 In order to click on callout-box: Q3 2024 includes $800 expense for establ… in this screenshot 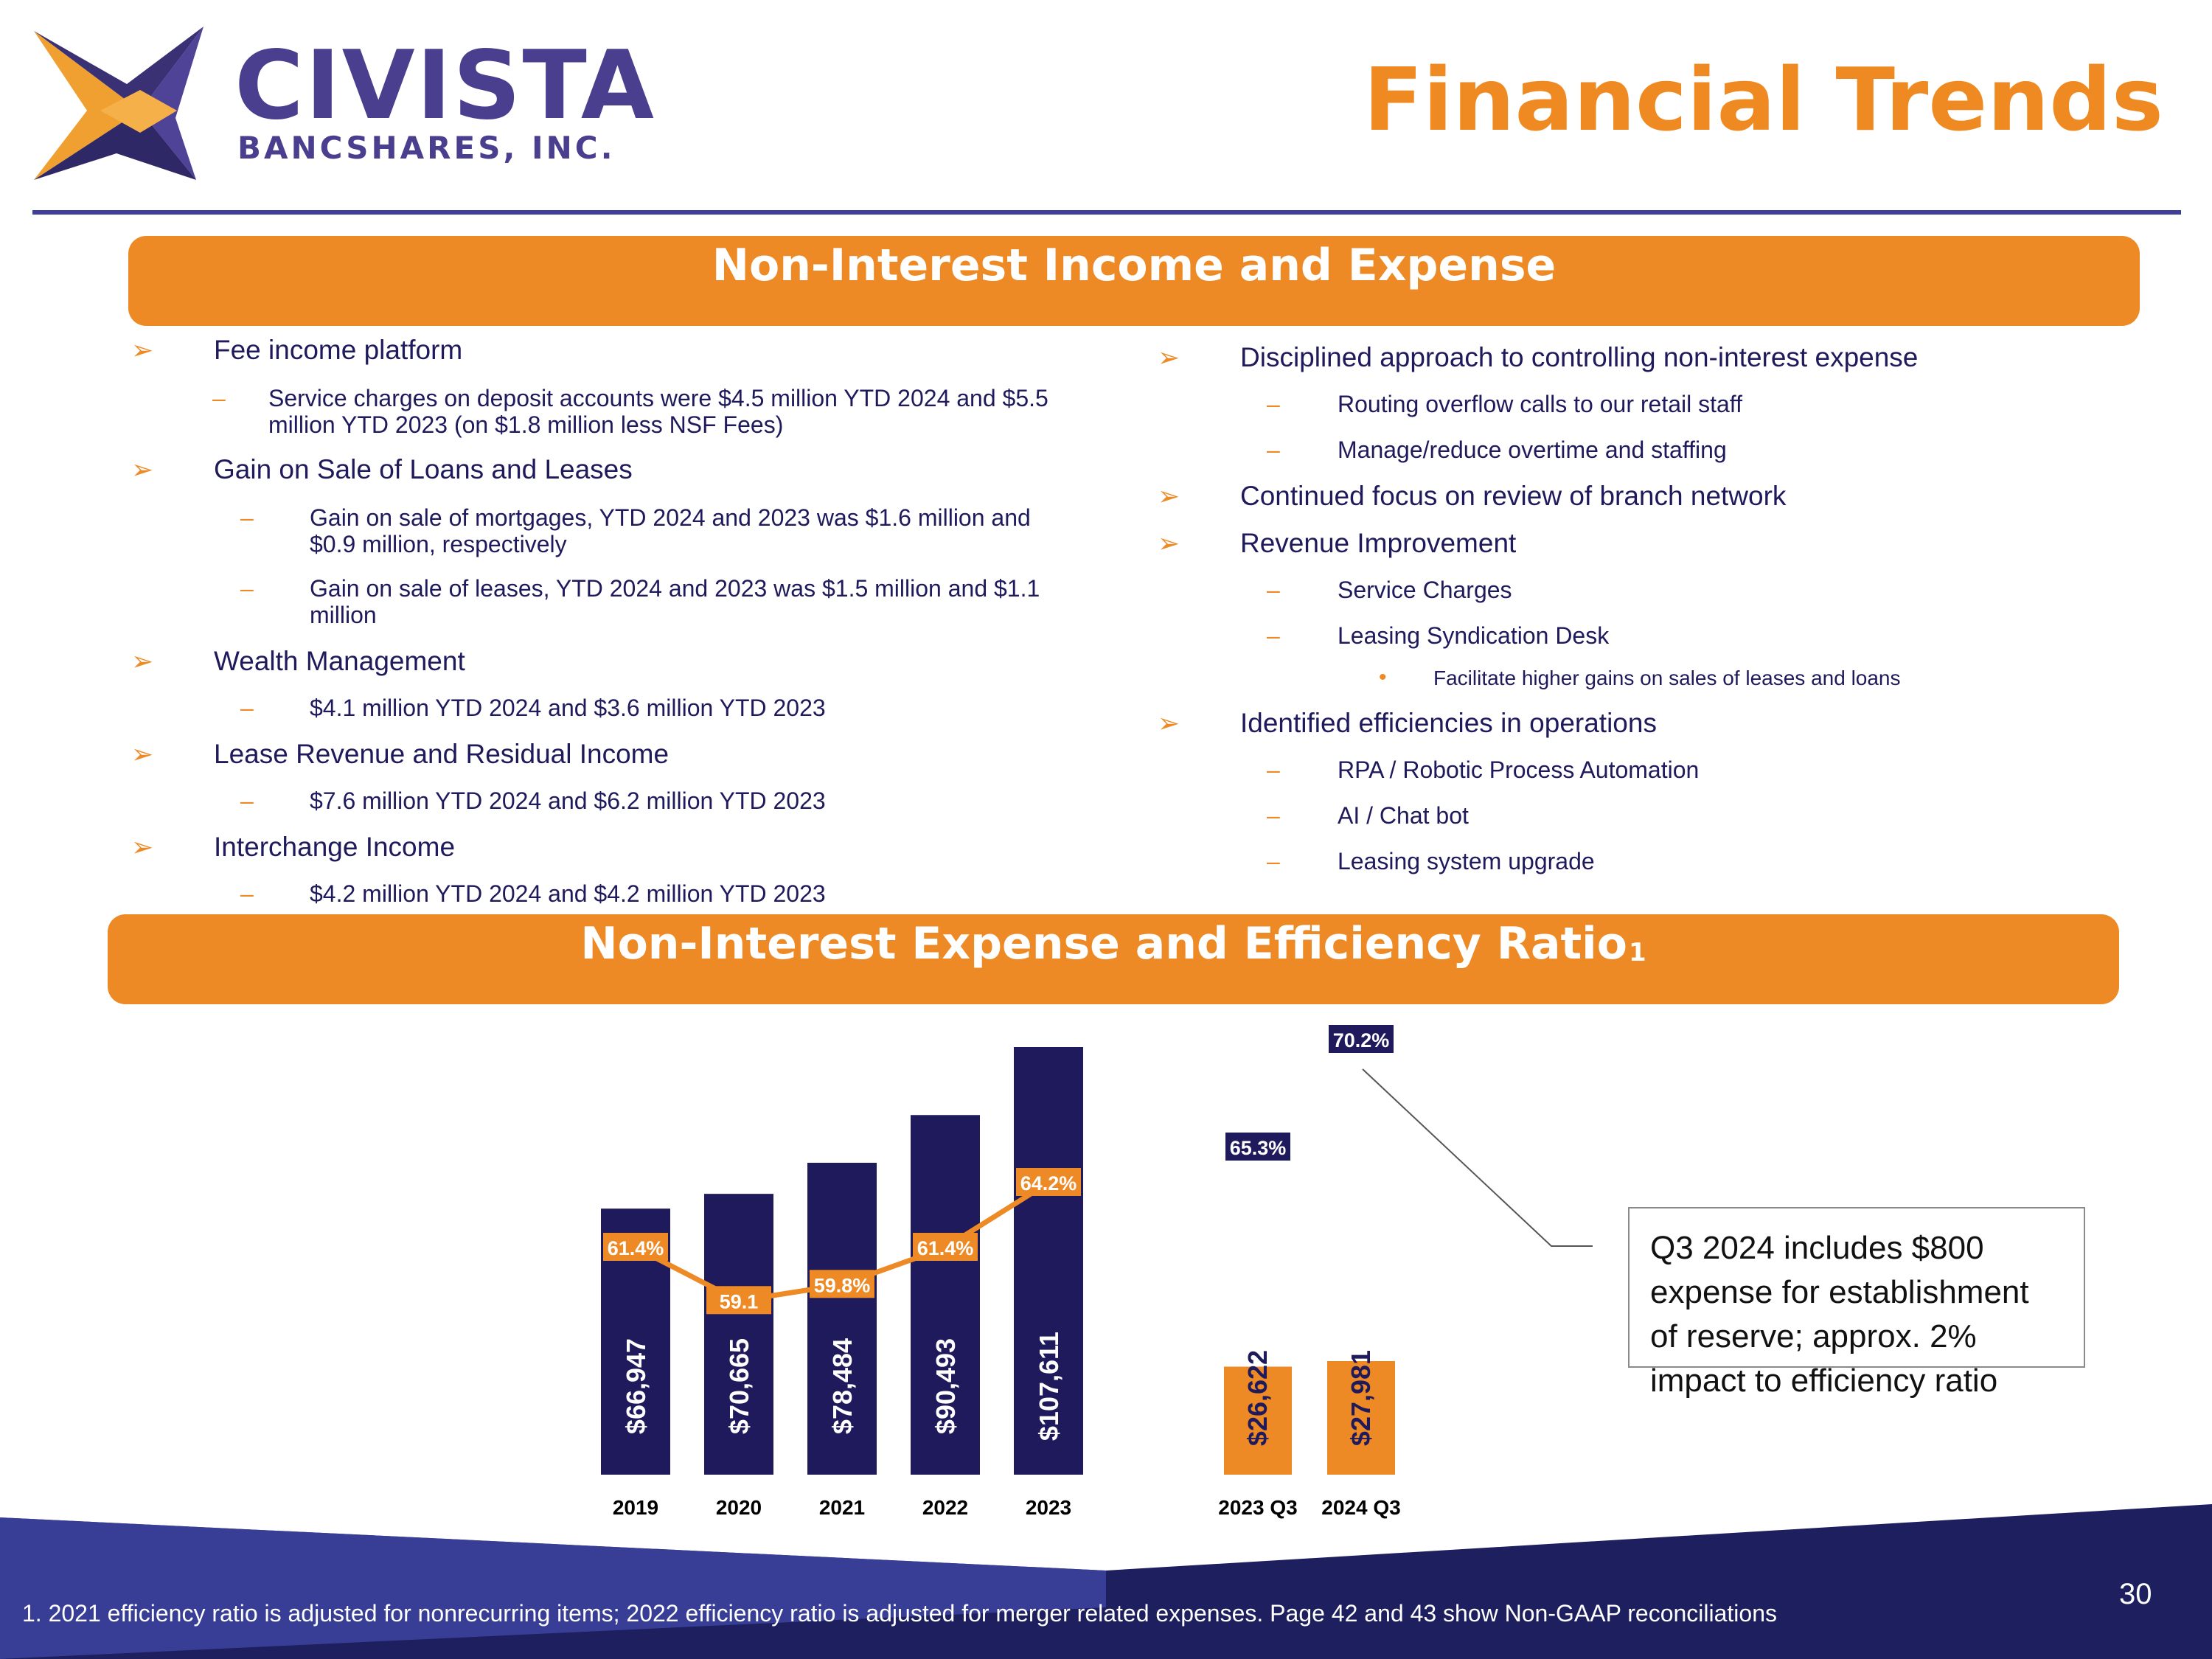, I will do `click(1856, 1303)`.